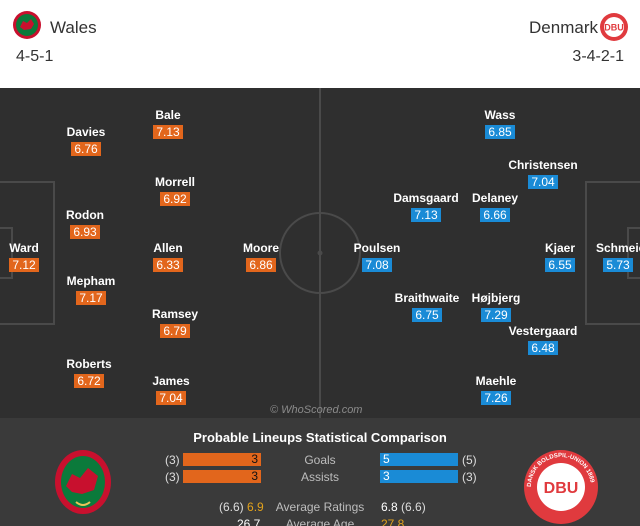 The height and width of the screenshot is (526, 640). Describe the element at coordinates (168, 123) in the screenshot. I see `player-bale: Bale 7.13` at that location.